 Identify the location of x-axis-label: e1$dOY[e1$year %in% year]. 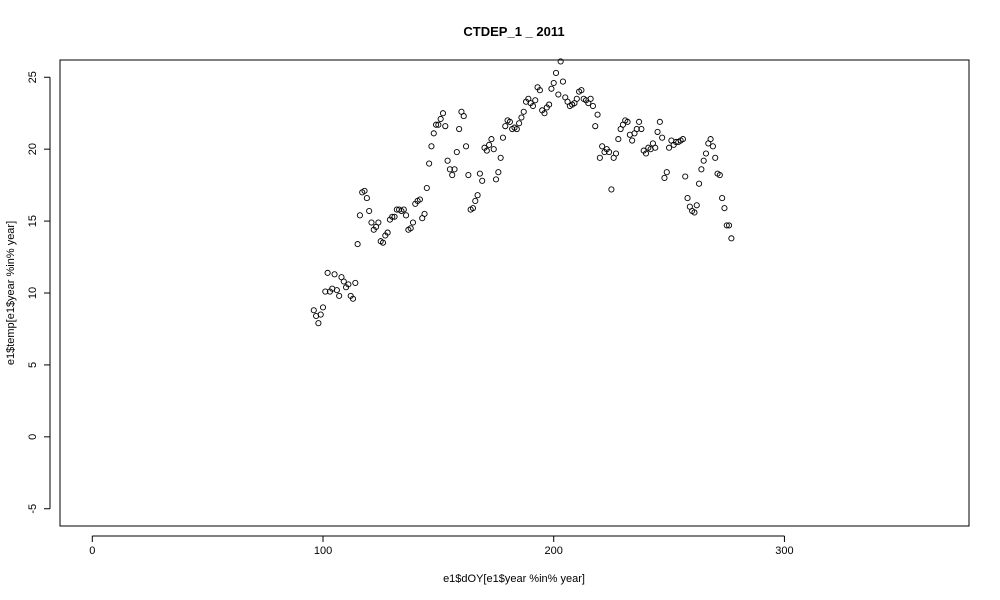
(514, 579).